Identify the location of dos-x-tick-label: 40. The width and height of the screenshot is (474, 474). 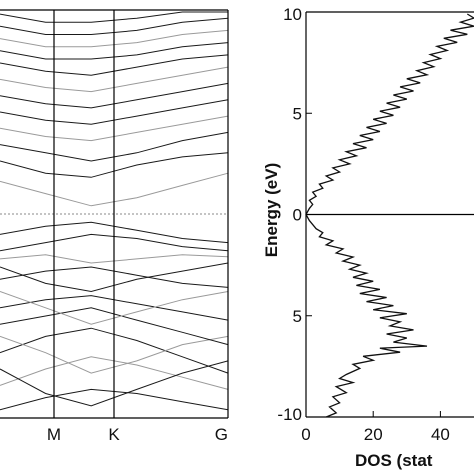
(440, 434).